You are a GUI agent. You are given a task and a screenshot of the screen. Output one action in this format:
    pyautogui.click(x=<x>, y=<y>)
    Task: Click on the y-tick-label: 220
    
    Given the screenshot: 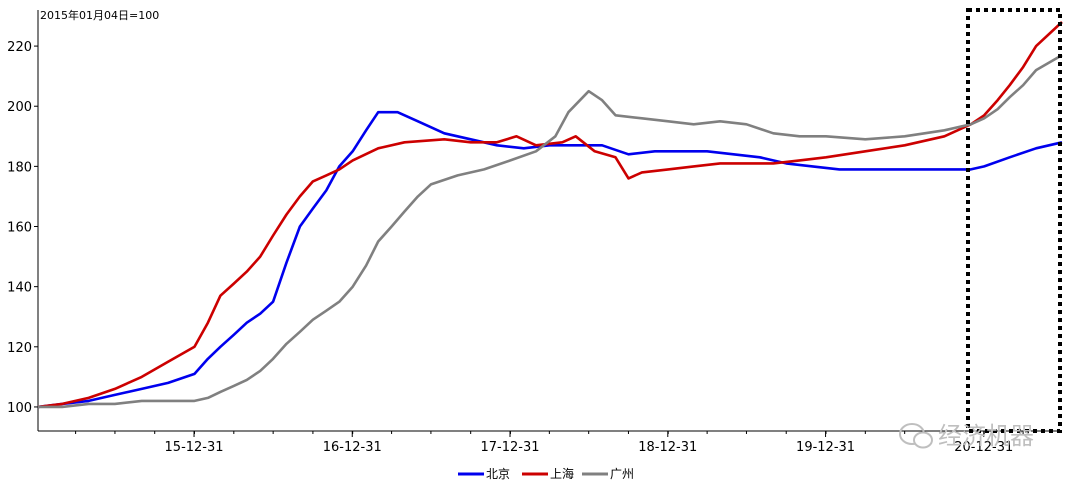 What is the action you would take?
    pyautogui.click(x=19, y=47)
    